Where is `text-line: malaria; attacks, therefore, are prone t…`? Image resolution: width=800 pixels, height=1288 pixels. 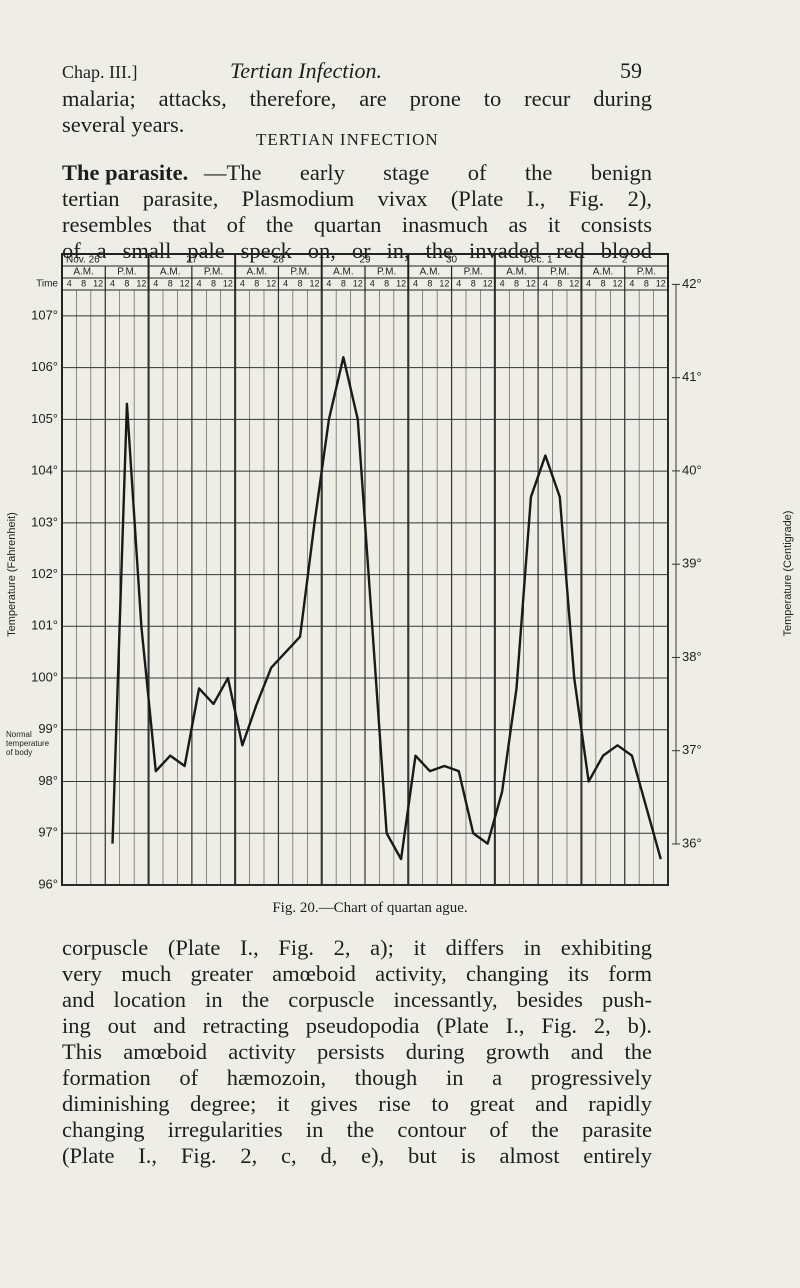
text-line: malaria; attacks, therefore, are prone t… is located at coordinates (357, 98).